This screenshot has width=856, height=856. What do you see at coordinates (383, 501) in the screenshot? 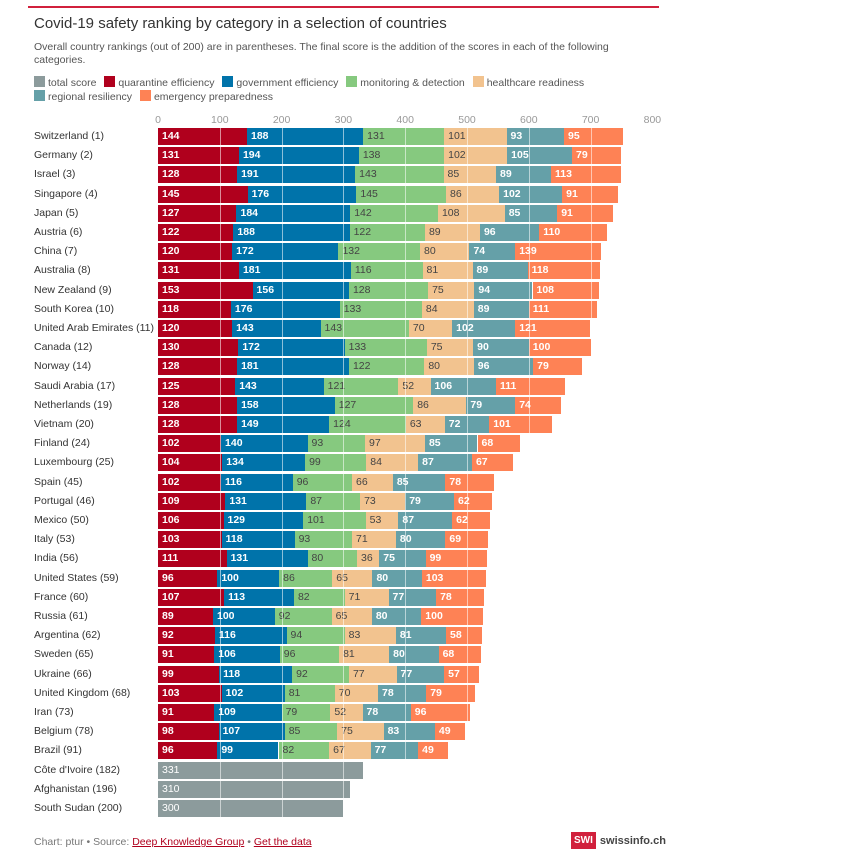
I see `bar-segment-healthcare-readiness: 73` at bounding box center [383, 501].